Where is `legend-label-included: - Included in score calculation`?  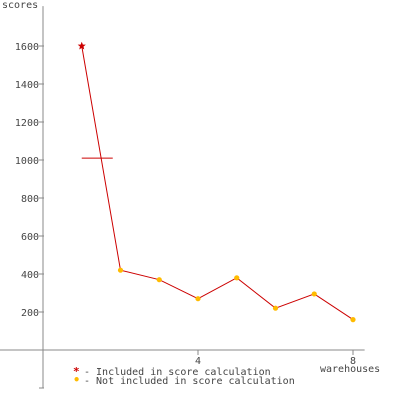
legend-label-included: - Included in score calculation is located at coordinates (177, 372).